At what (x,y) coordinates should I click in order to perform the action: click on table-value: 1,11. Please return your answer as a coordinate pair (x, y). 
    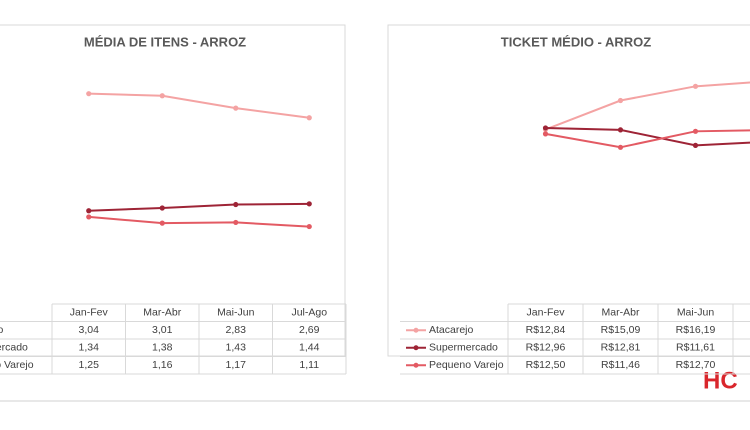
    Looking at the image, I should click on (309, 365).